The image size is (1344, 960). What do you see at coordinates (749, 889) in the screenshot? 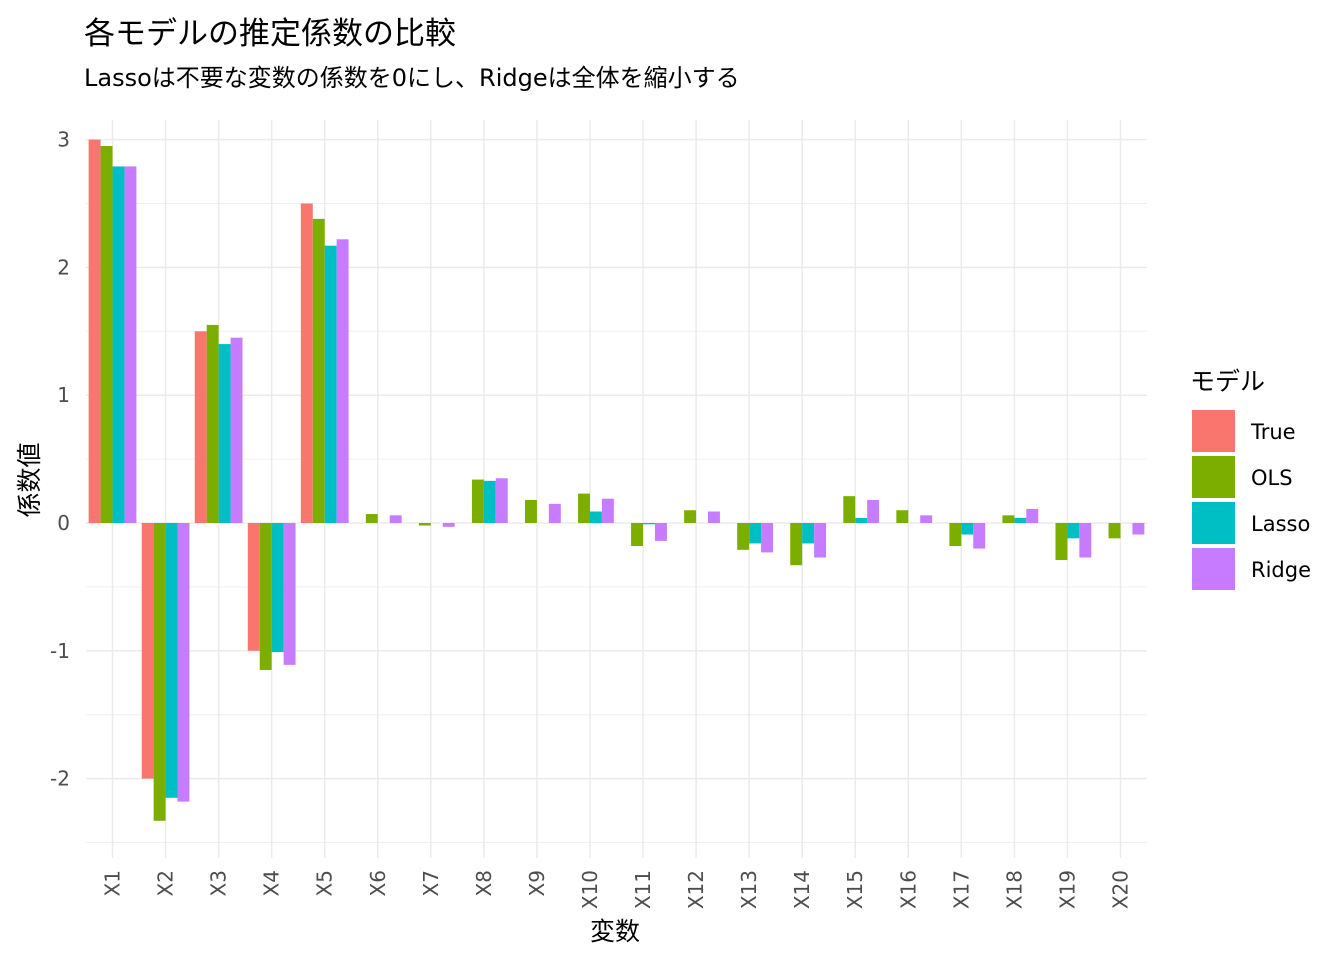
I see `x-tick-label: X13` at bounding box center [749, 889].